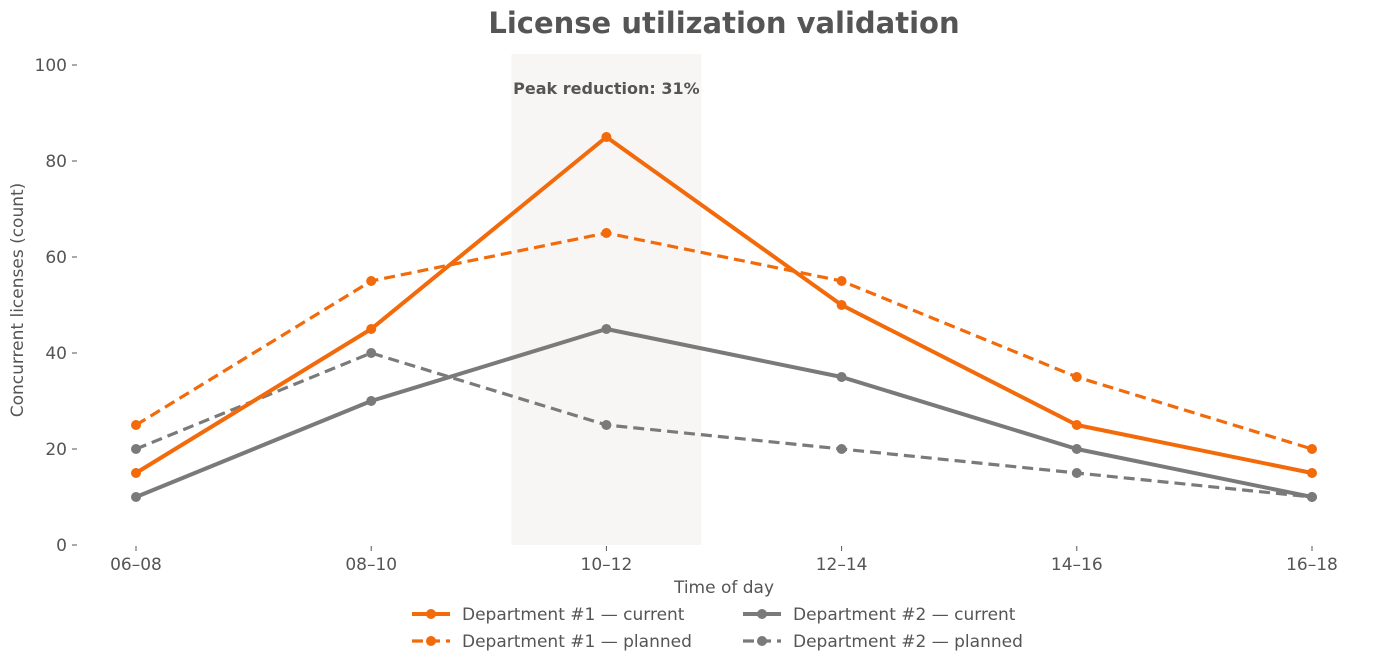  What do you see at coordinates (723, 23) in the screenshot?
I see `chart-title: License utilization validation` at bounding box center [723, 23].